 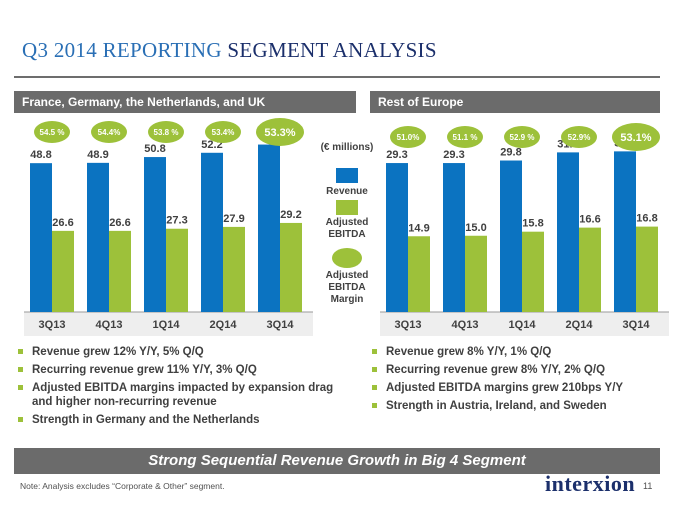 I want to click on revenue-value-label: 50.8, so click(x=154, y=149).